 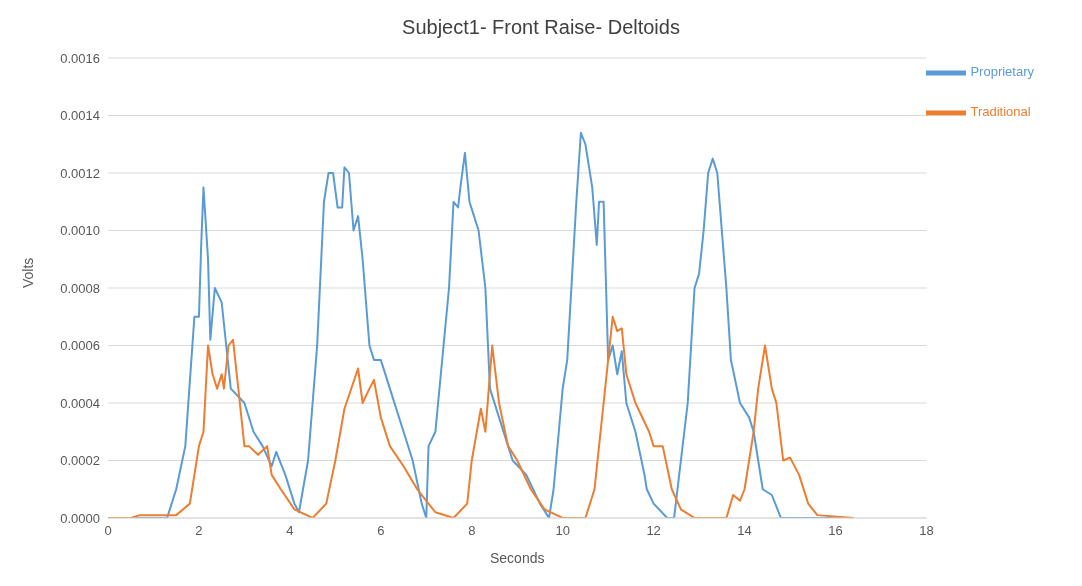 I want to click on x-tick-label: 2, so click(x=199, y=531).